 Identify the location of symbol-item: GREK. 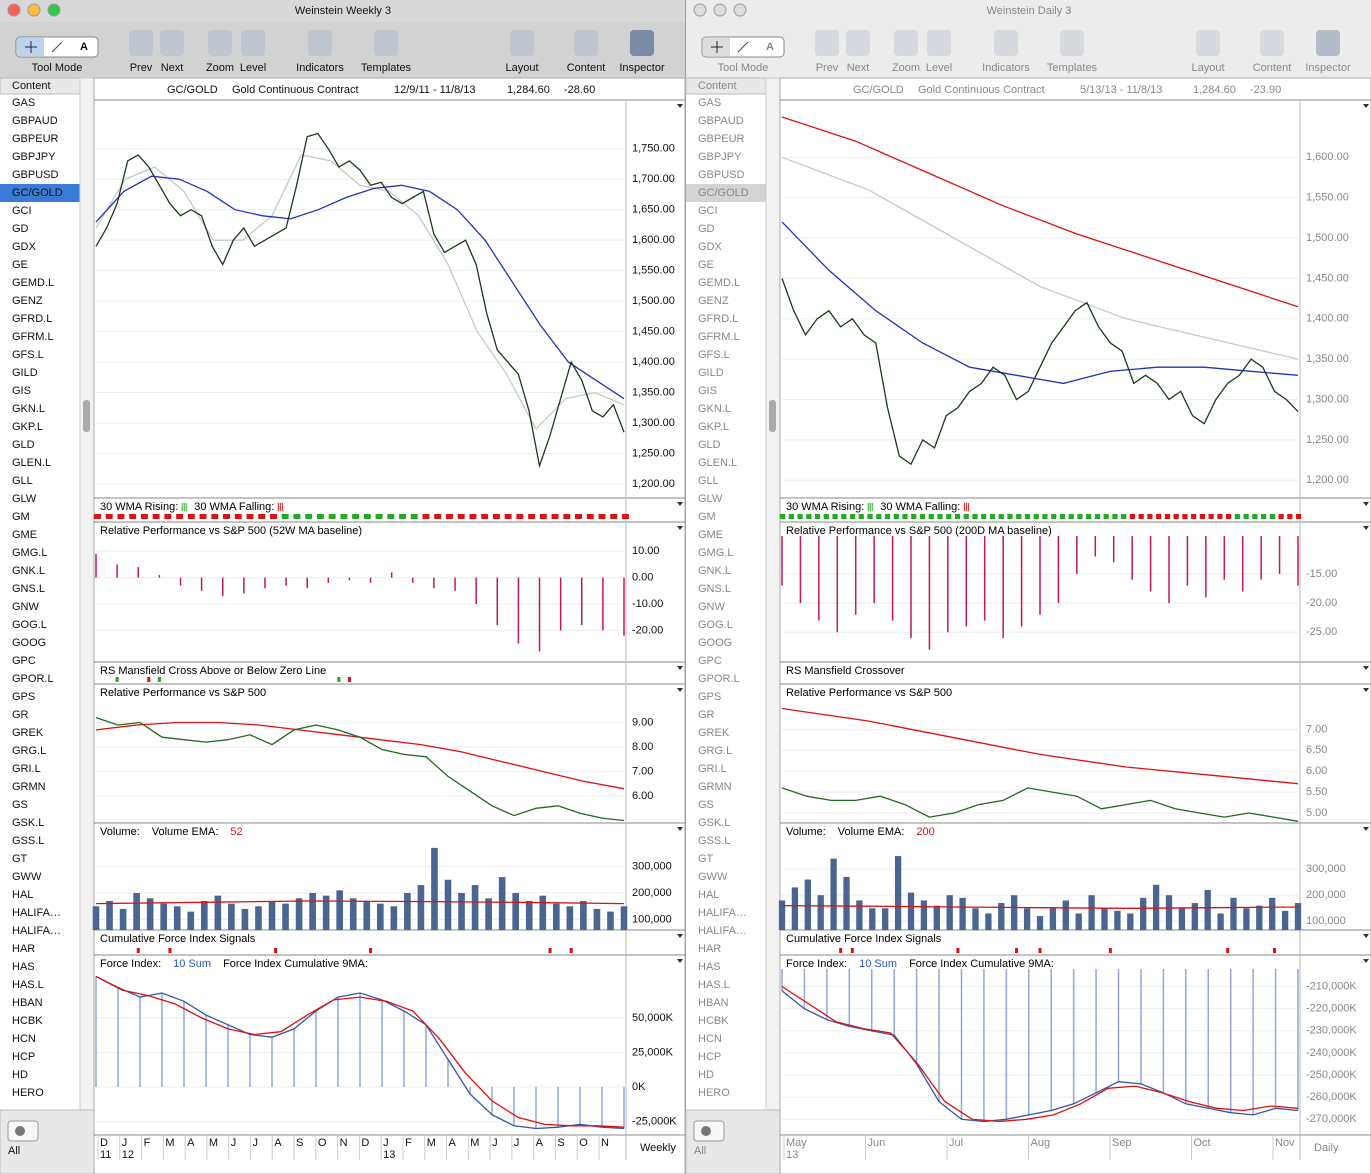
(714, 733).